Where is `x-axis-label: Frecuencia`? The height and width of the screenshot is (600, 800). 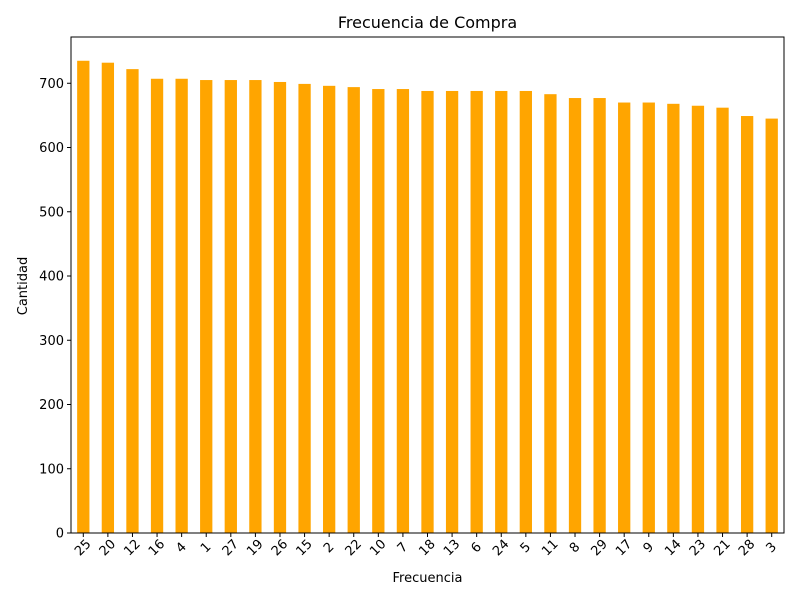
x-axis-label: Frecuencia is located at coordinates (428, 578).